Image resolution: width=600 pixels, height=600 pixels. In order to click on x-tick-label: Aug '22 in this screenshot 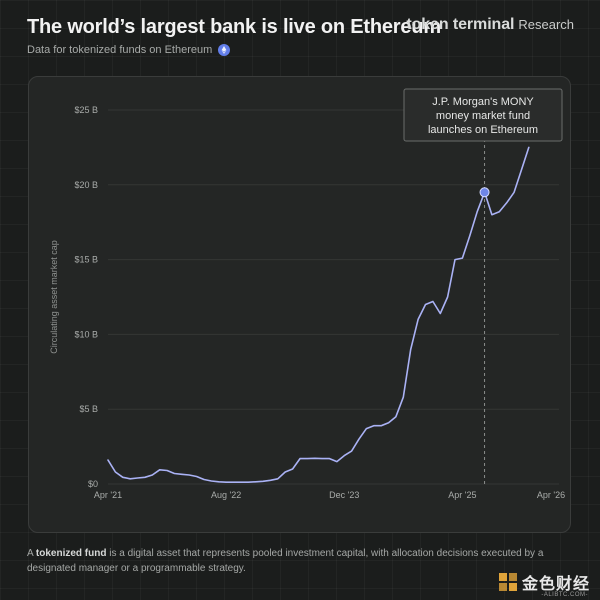, I will do `click(226, 495)`.